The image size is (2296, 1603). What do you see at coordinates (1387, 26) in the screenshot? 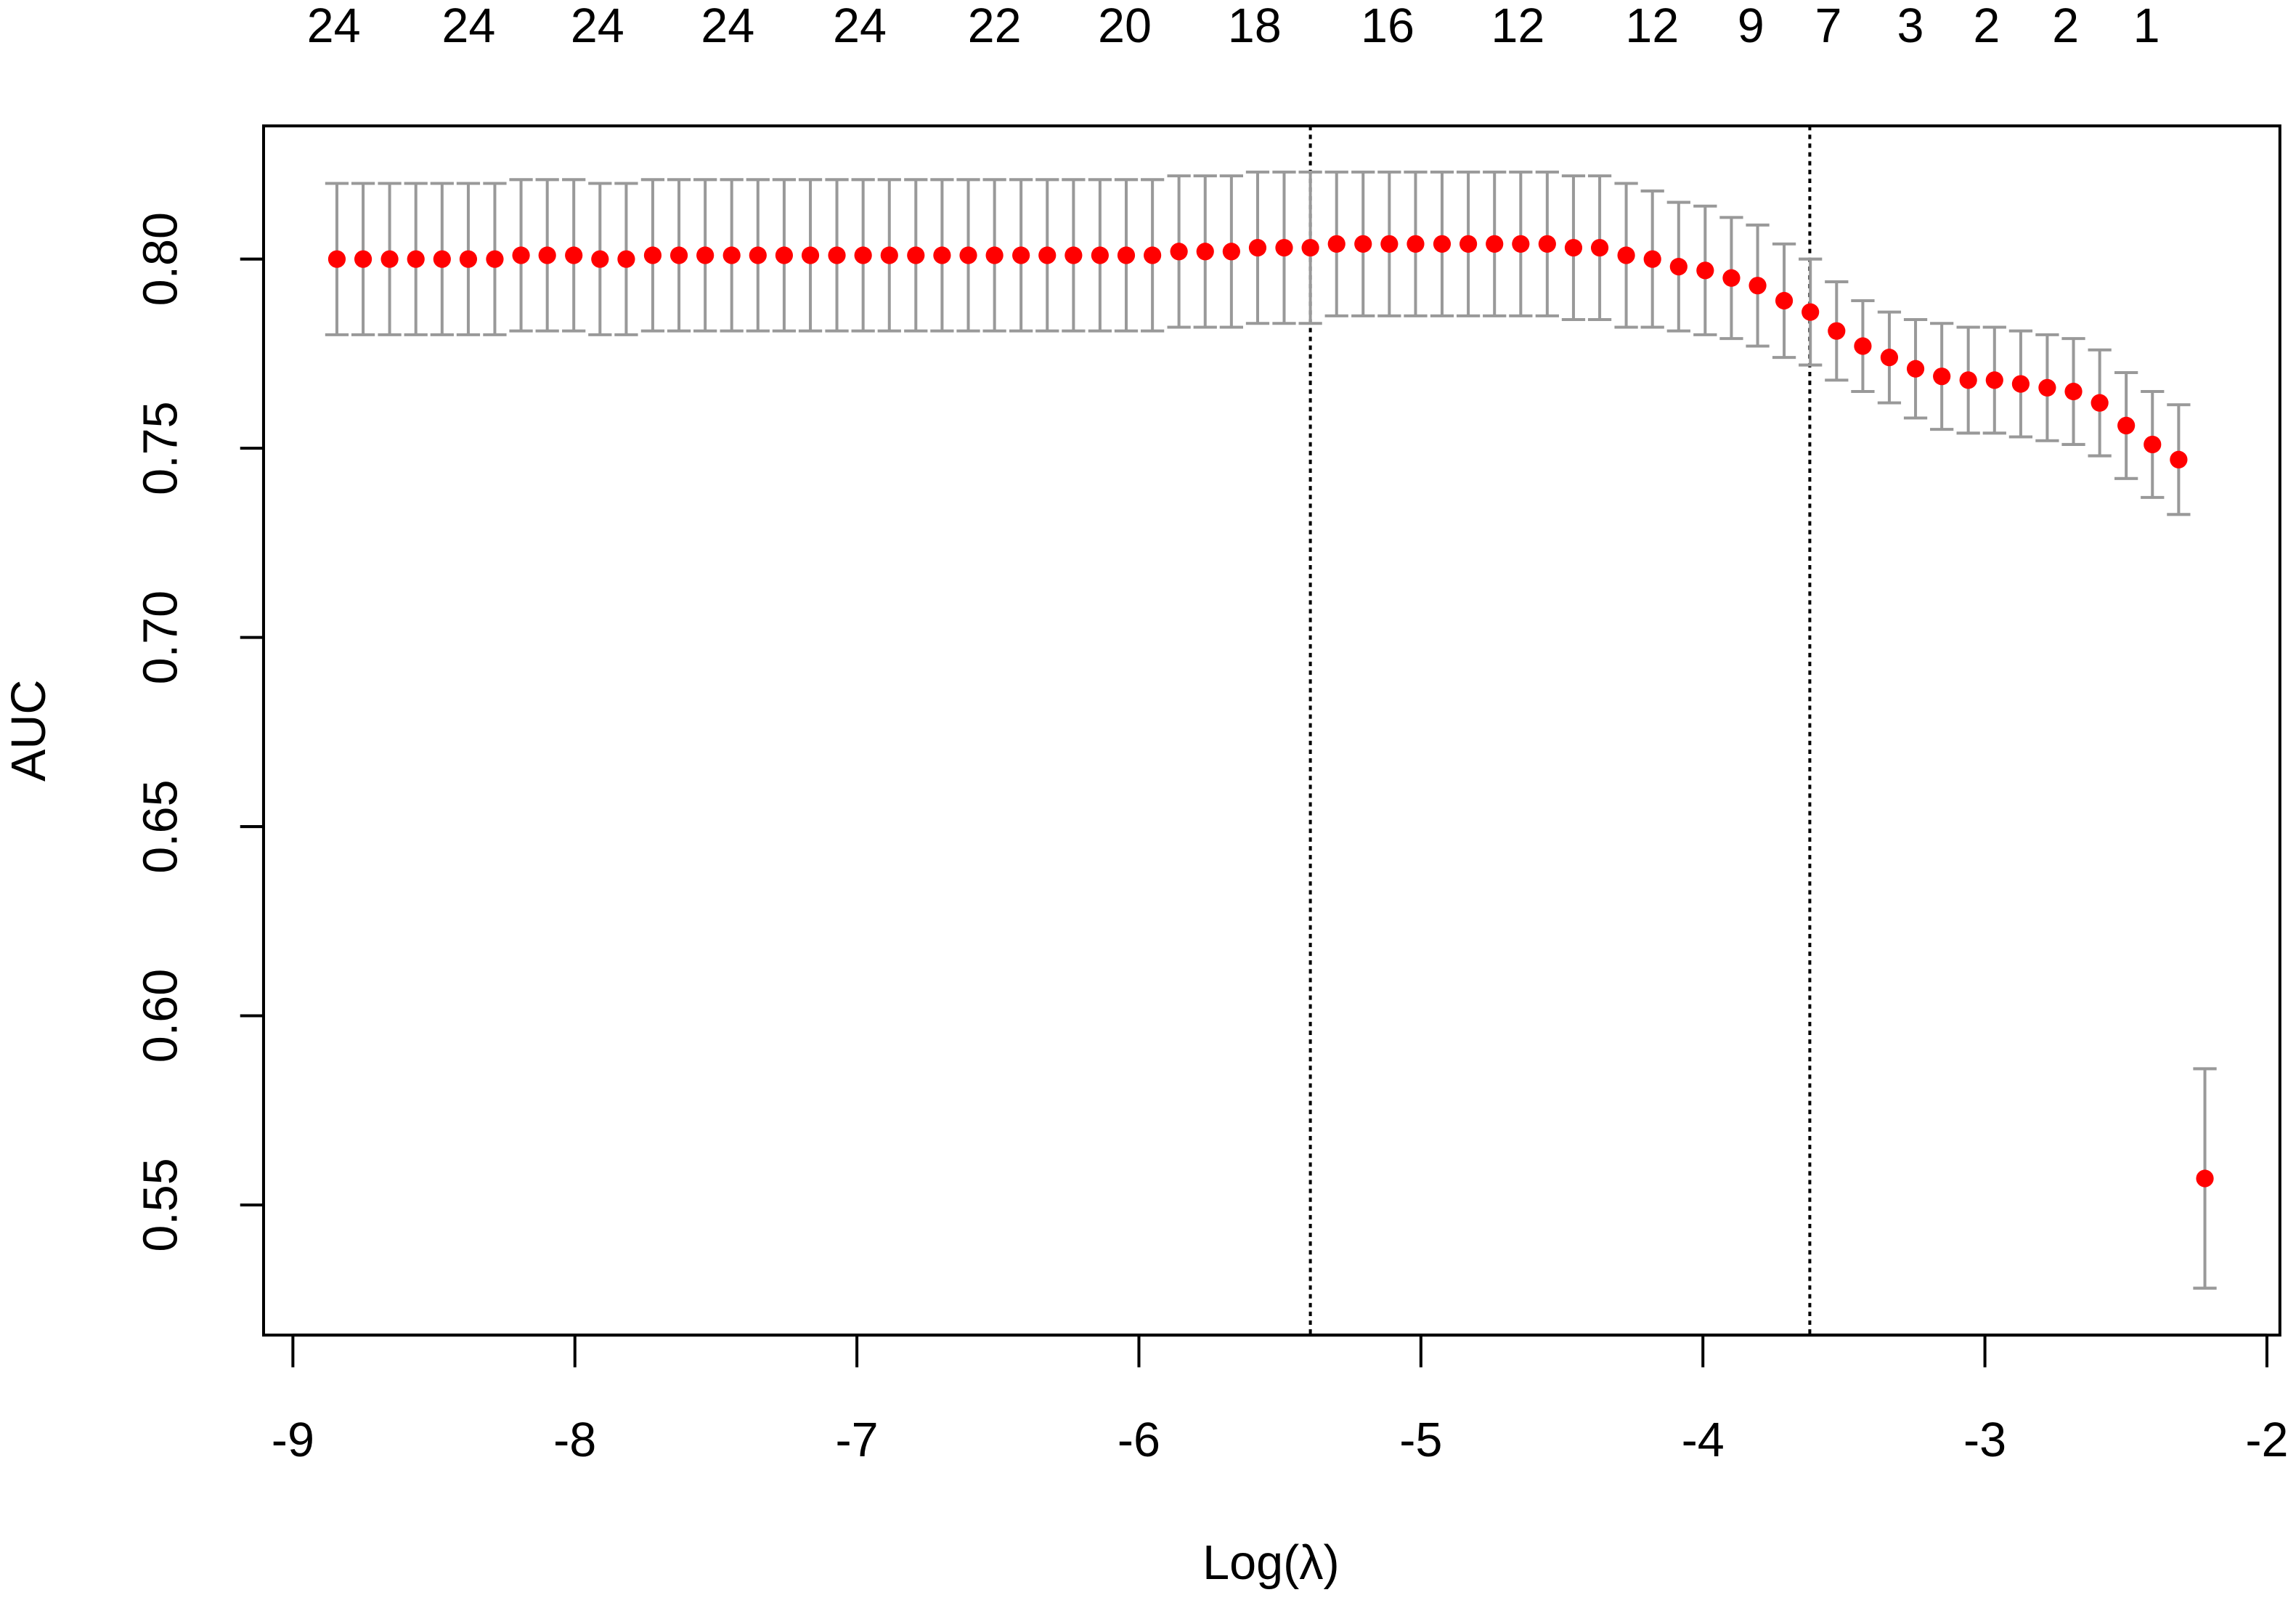
I see `top-axis-label: 16` at bounding box center [1387, 26].